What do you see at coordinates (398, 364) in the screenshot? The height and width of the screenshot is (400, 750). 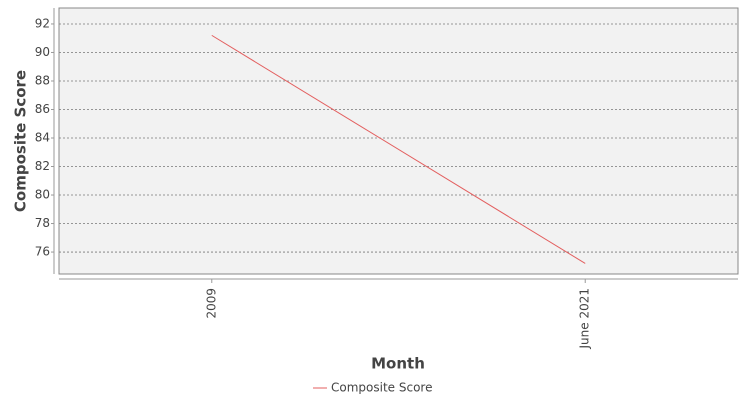 I see `x-axis-title: Month` at bounding box center [398, 364].